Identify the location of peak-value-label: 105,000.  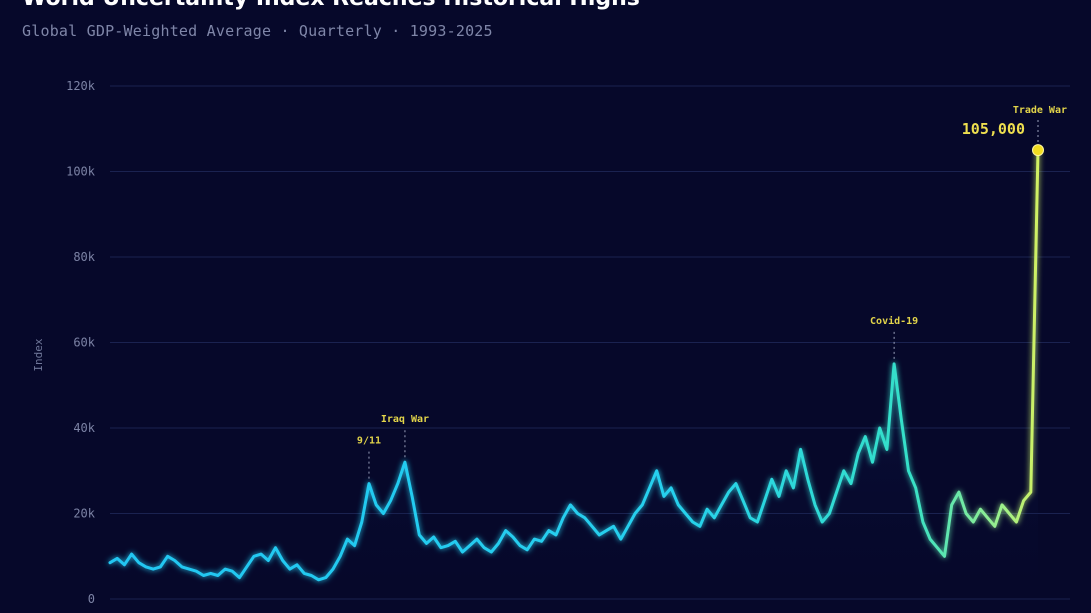
(993, 129).